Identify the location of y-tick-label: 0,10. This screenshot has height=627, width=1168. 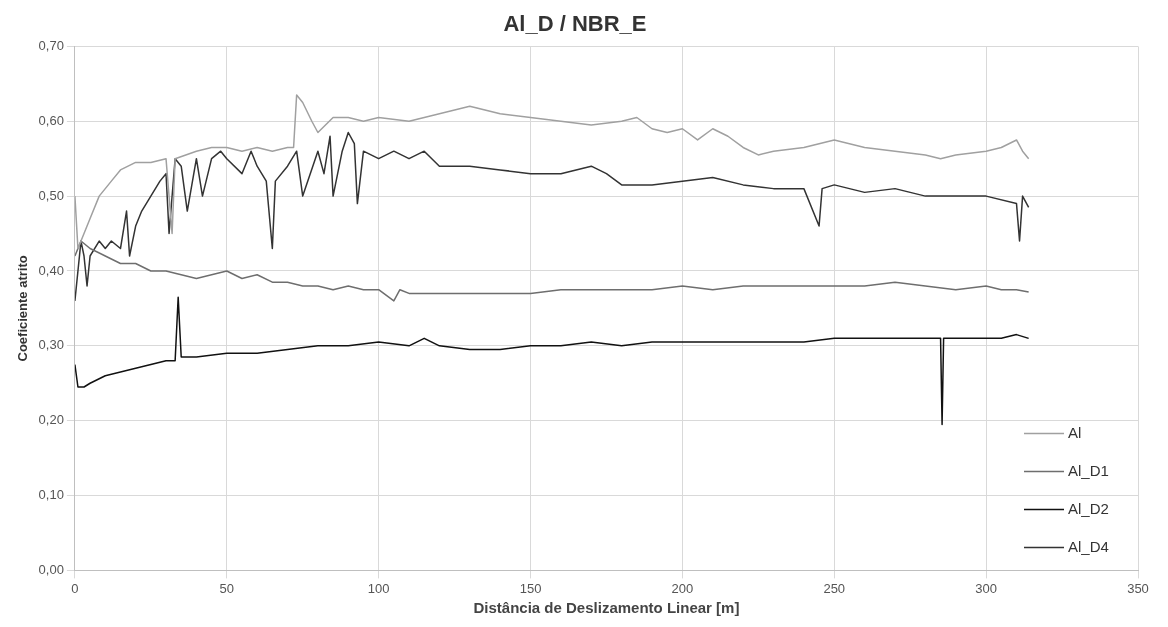
(51, 495).